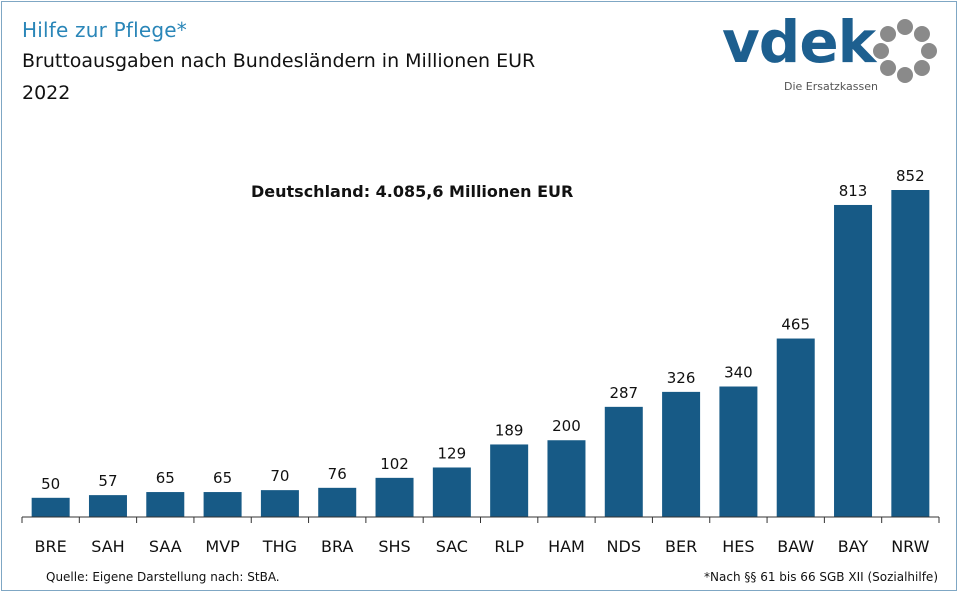  What do you see at coordinates (853, 546) in the screenshot?
I see `category-label-bay: BAY` at bounding box center [853, 546].